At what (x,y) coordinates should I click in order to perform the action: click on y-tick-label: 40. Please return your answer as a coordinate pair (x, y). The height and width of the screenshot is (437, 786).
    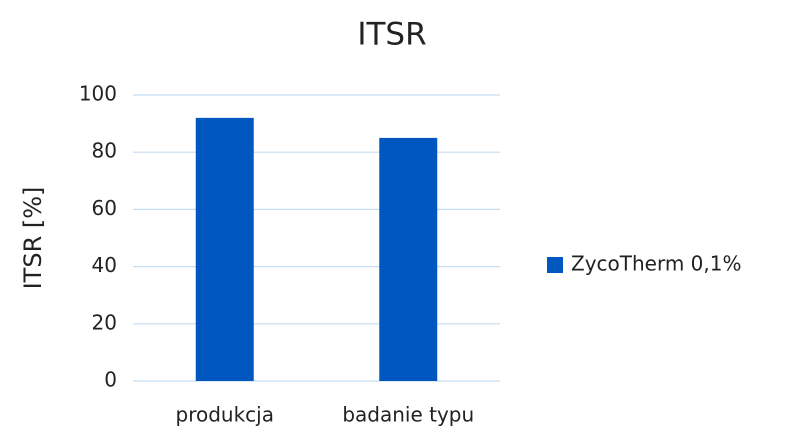
    Looking at the image, I should click on (104, 265).